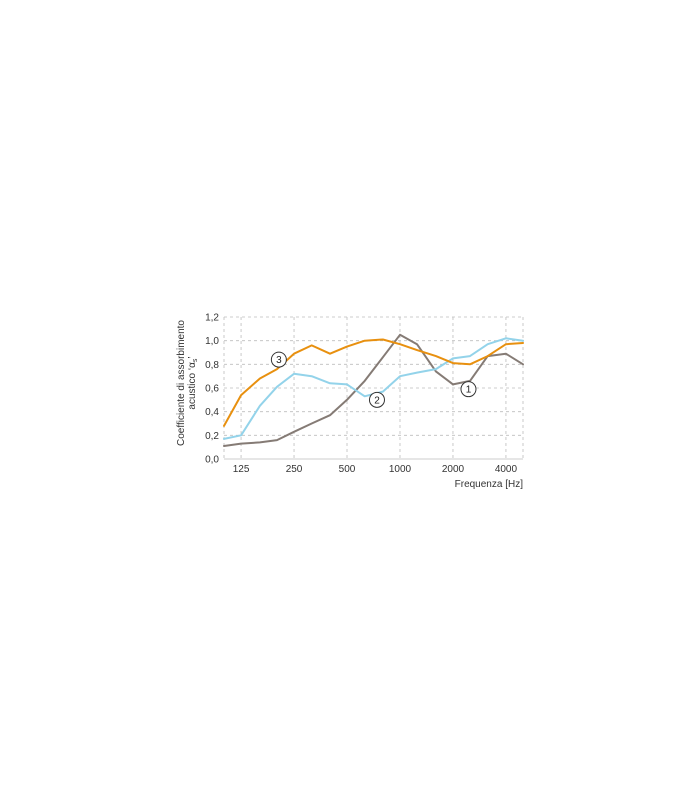  Describe the element at coordinates (294, 469) in the screenshot. I see `x-tick-label: 250` at that location.